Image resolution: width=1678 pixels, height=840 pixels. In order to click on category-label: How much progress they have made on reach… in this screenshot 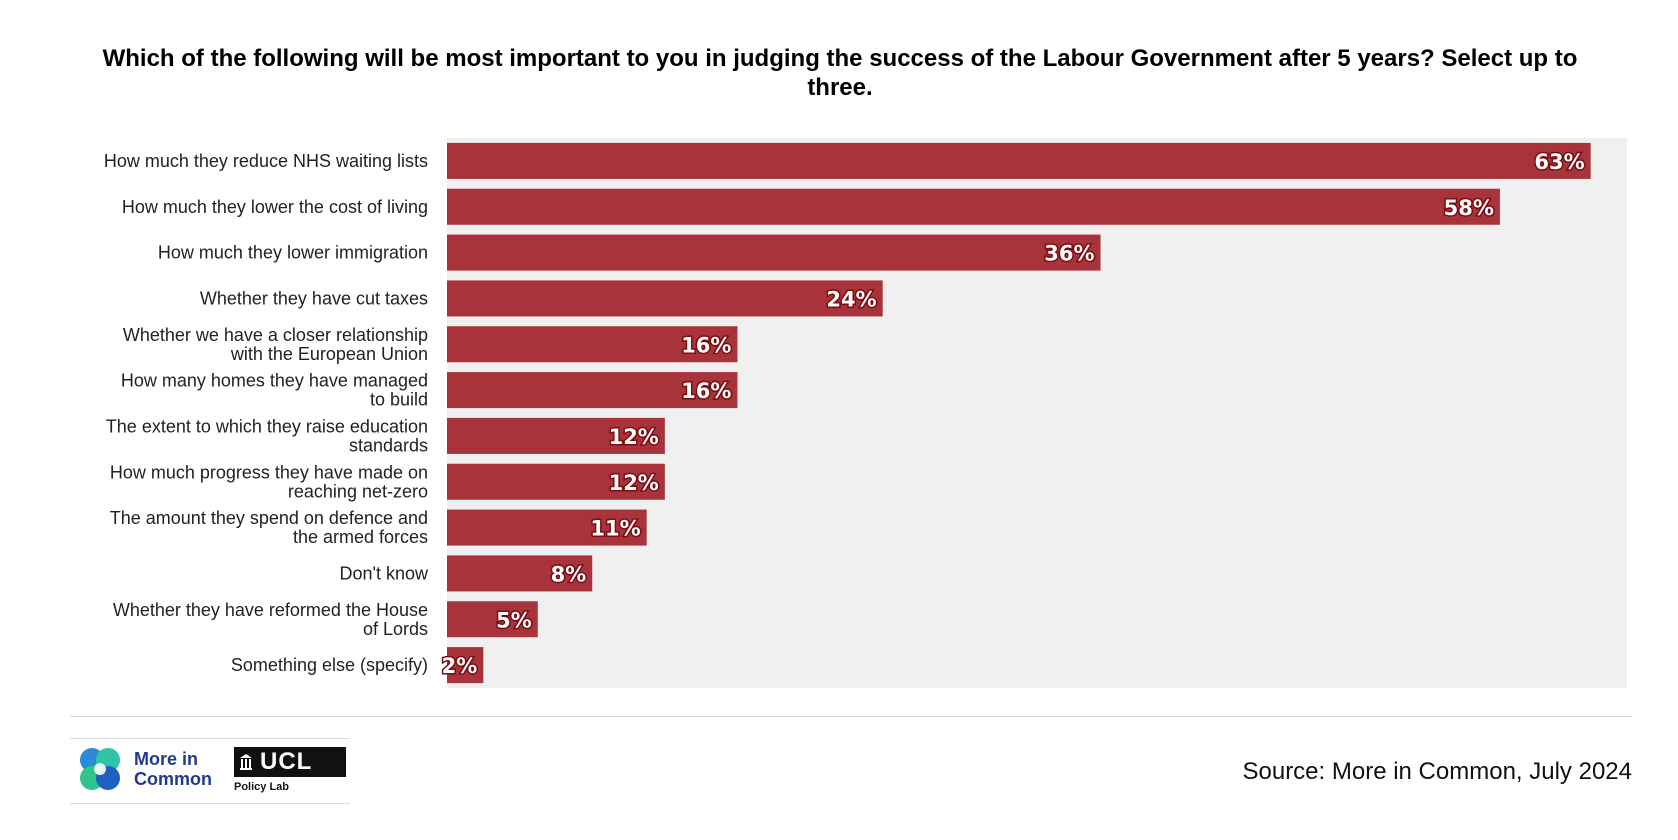, I will do `click(269, 481)`.